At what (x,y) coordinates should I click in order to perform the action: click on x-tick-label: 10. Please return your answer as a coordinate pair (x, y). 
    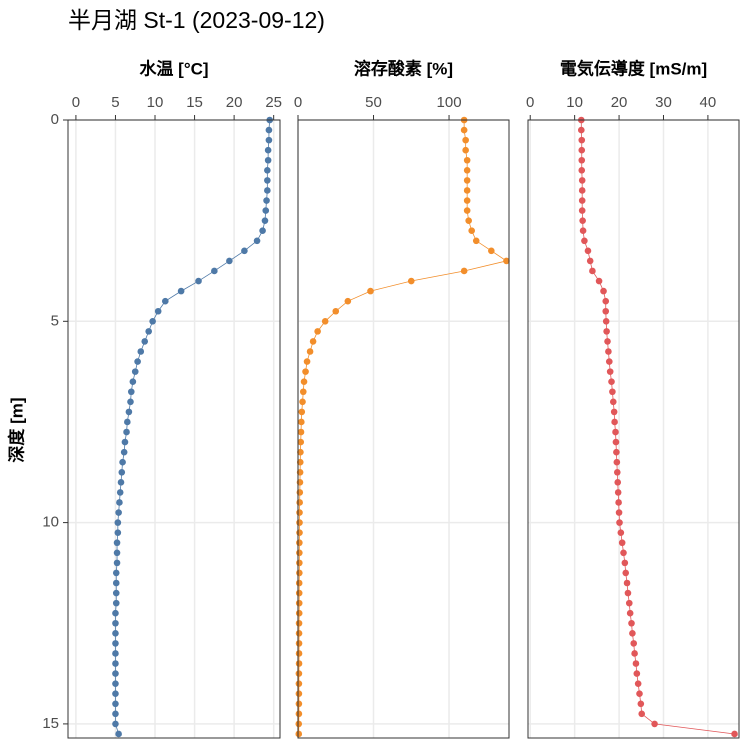
    Looking at the image, I should click on (155, 102).